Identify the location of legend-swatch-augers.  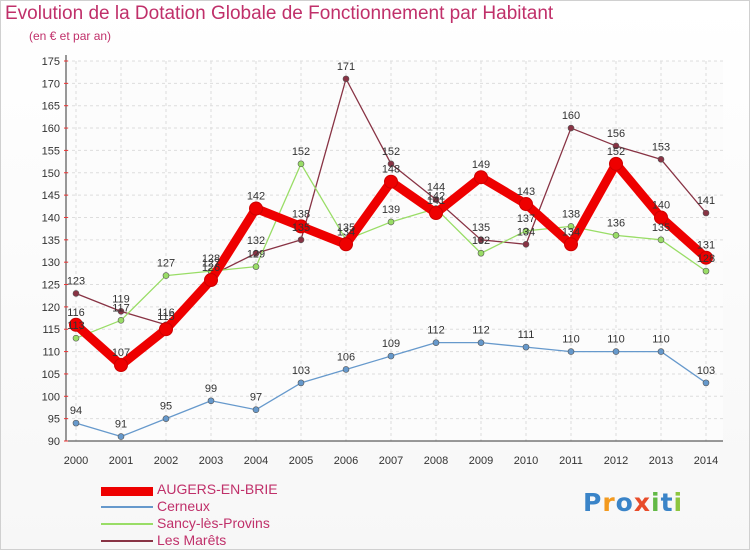
(127, 491).